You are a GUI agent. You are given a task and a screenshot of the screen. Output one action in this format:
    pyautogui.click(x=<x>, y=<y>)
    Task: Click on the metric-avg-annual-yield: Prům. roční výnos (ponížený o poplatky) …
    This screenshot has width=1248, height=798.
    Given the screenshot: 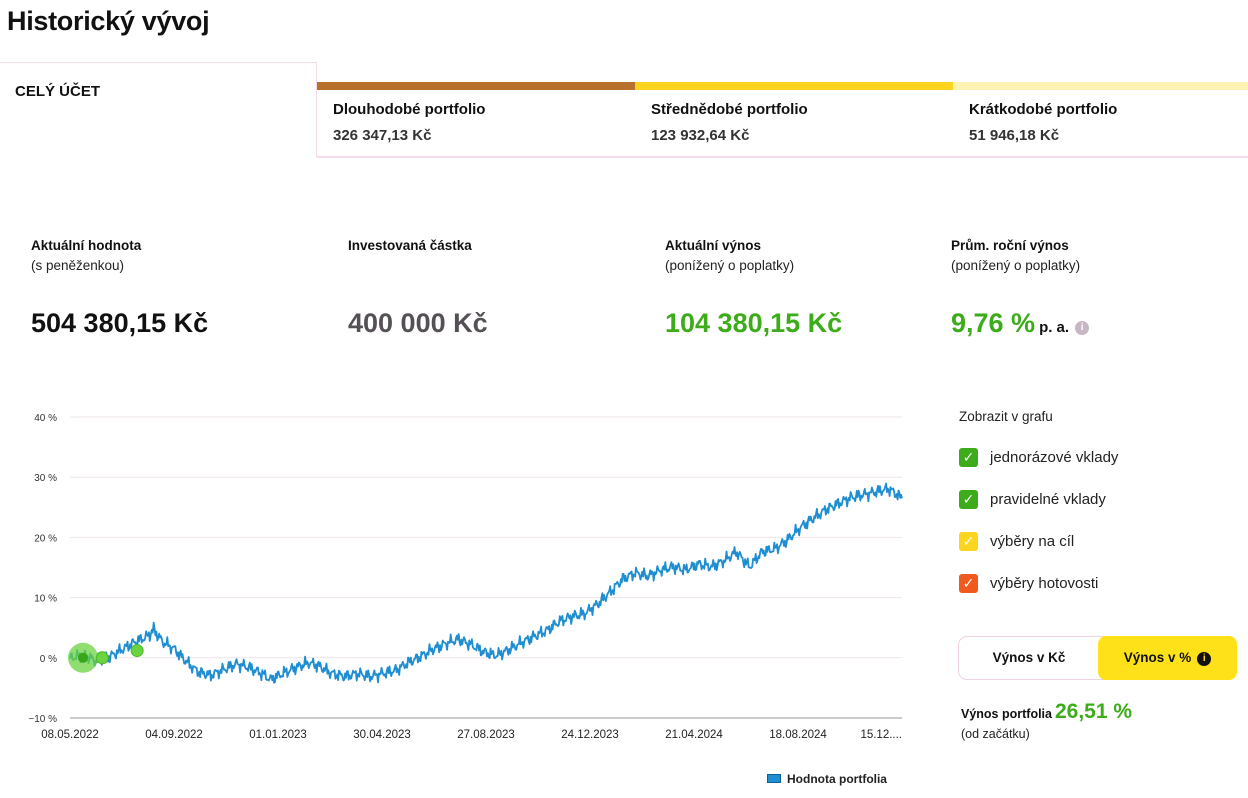 What is the action you would take?
    pyautogui.click(x=1096, y=287)
    